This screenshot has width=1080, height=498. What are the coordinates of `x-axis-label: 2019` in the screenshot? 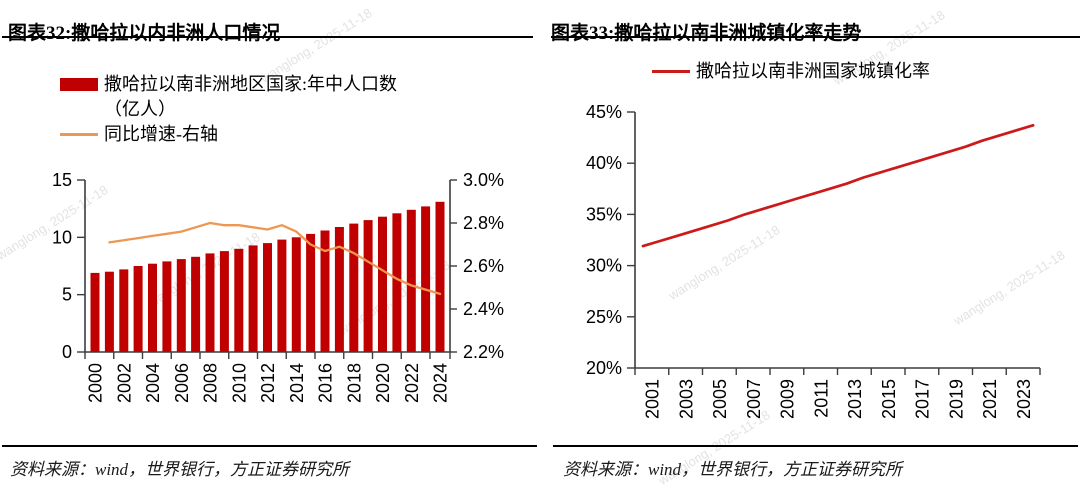 It's located at (956, 399).